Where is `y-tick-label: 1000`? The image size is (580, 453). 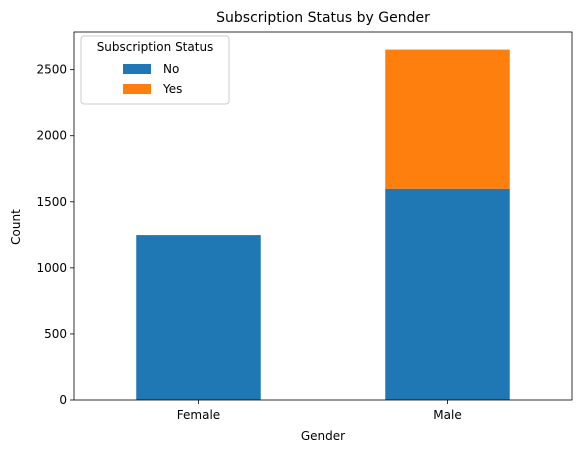 y-tick-label: 1000 is located at coordinates (51, 268).